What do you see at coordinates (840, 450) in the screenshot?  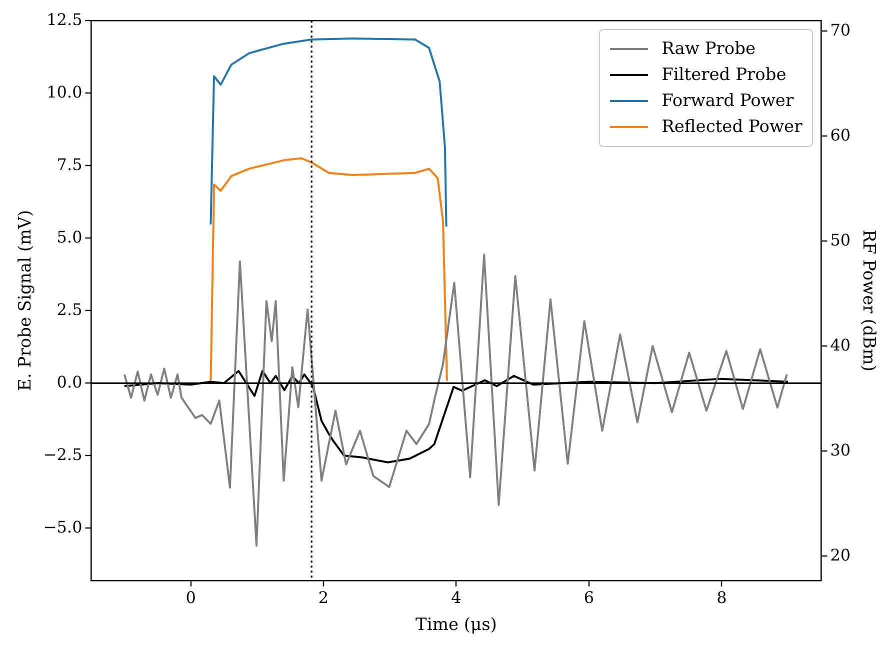 I see `y2-tick-label: 30` at bounding box center [840, 450].